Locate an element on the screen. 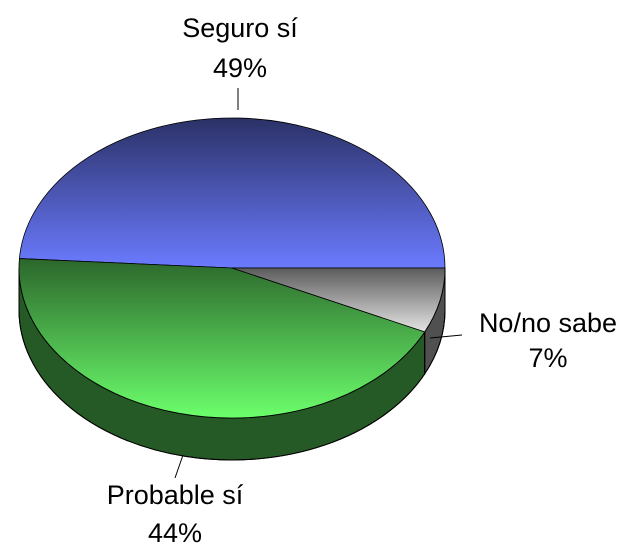 This screenshot has height=548, width=642. slice-name: Probable sí is located at coordinates (175, 495).